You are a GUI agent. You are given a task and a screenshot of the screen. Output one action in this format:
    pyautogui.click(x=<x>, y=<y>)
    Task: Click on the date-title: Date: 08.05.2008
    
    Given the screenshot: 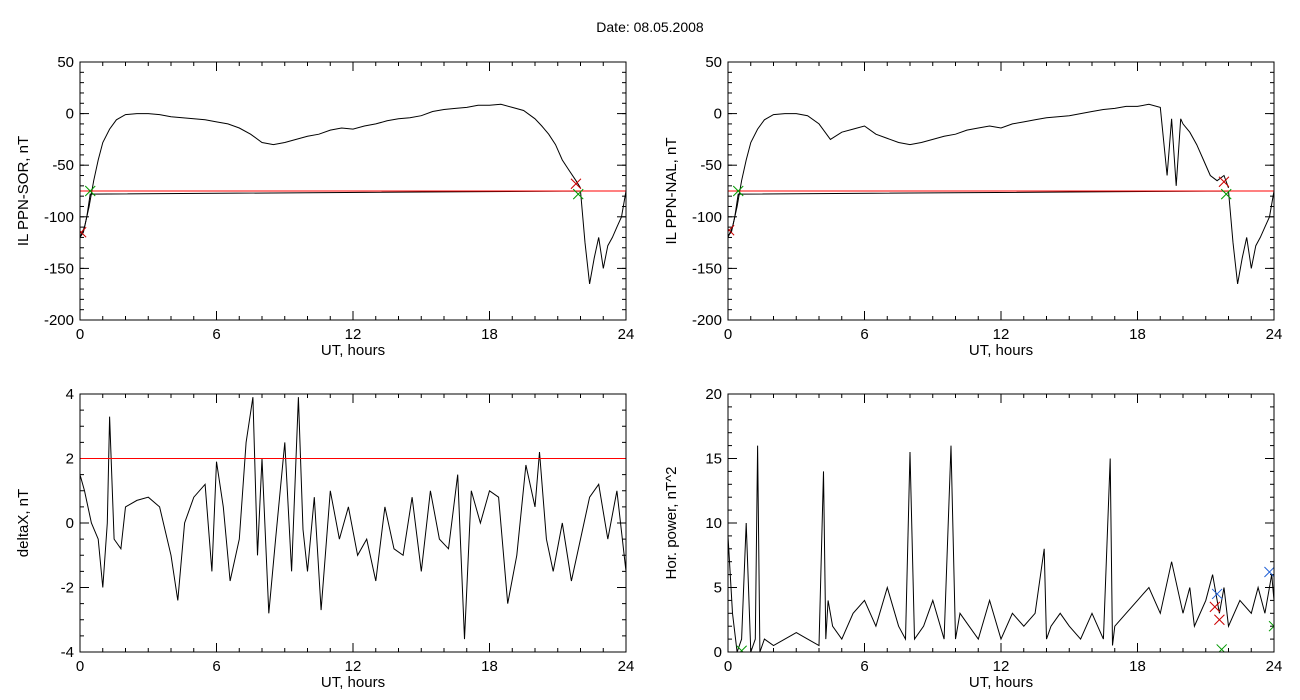 What is the action you would take?
    pyautogui.click(x=650, y=27)
    